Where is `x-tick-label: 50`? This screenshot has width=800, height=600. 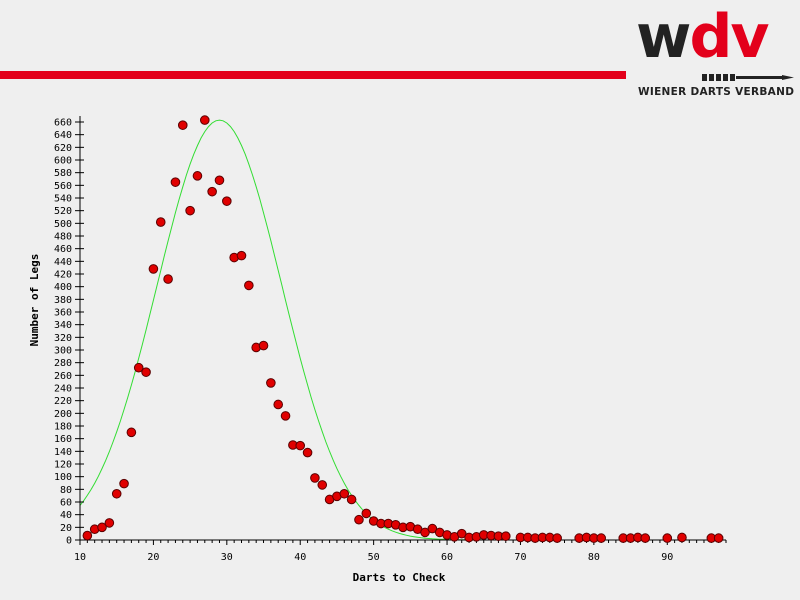 x-tick-label: 50 is located at coordinates (374, 557).